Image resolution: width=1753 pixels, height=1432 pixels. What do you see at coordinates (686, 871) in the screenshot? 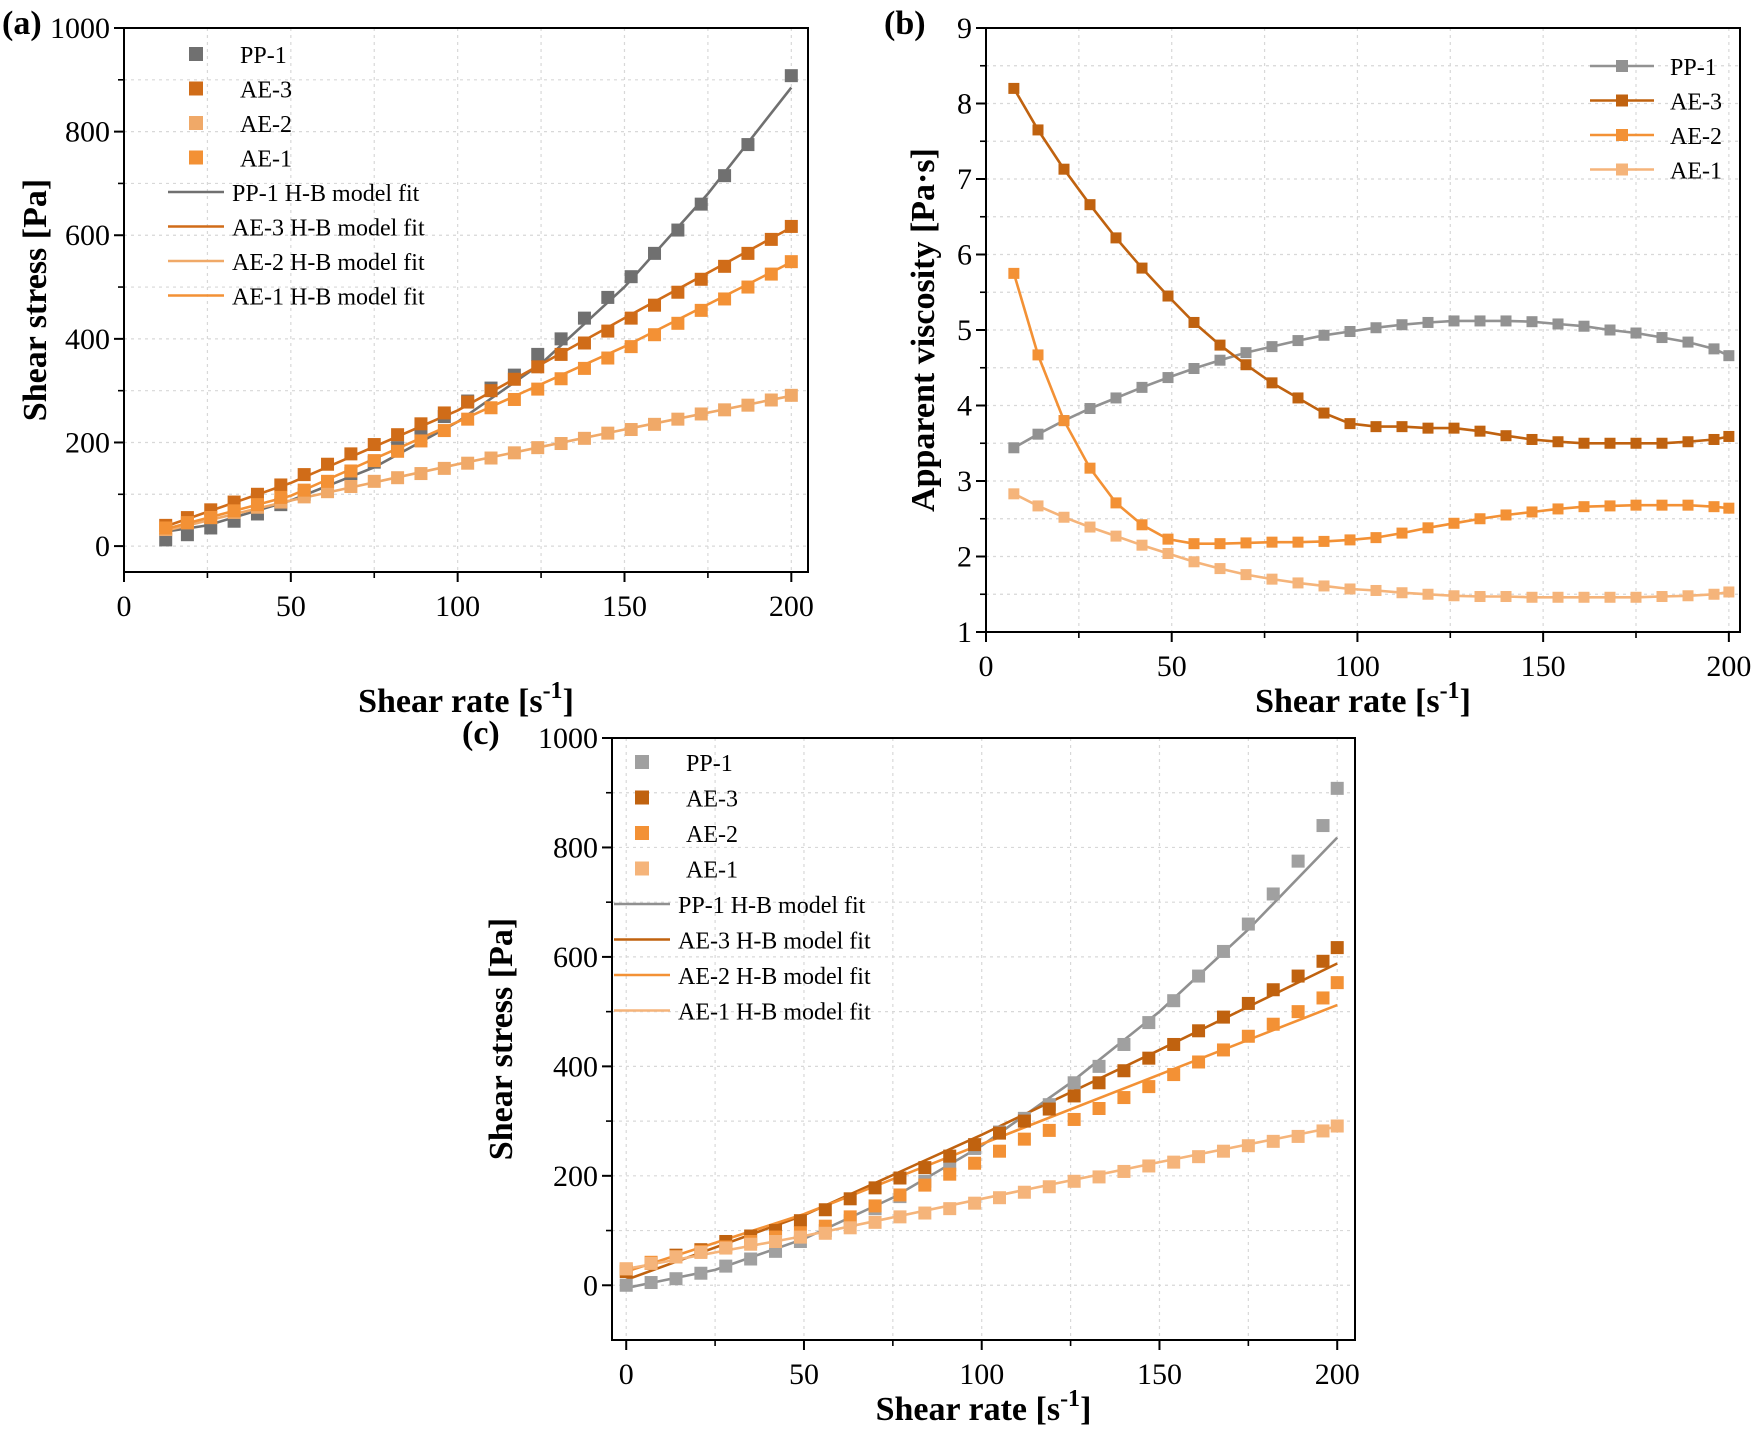
I see `legend-item: AE-1` at bounding box center [686, 871].